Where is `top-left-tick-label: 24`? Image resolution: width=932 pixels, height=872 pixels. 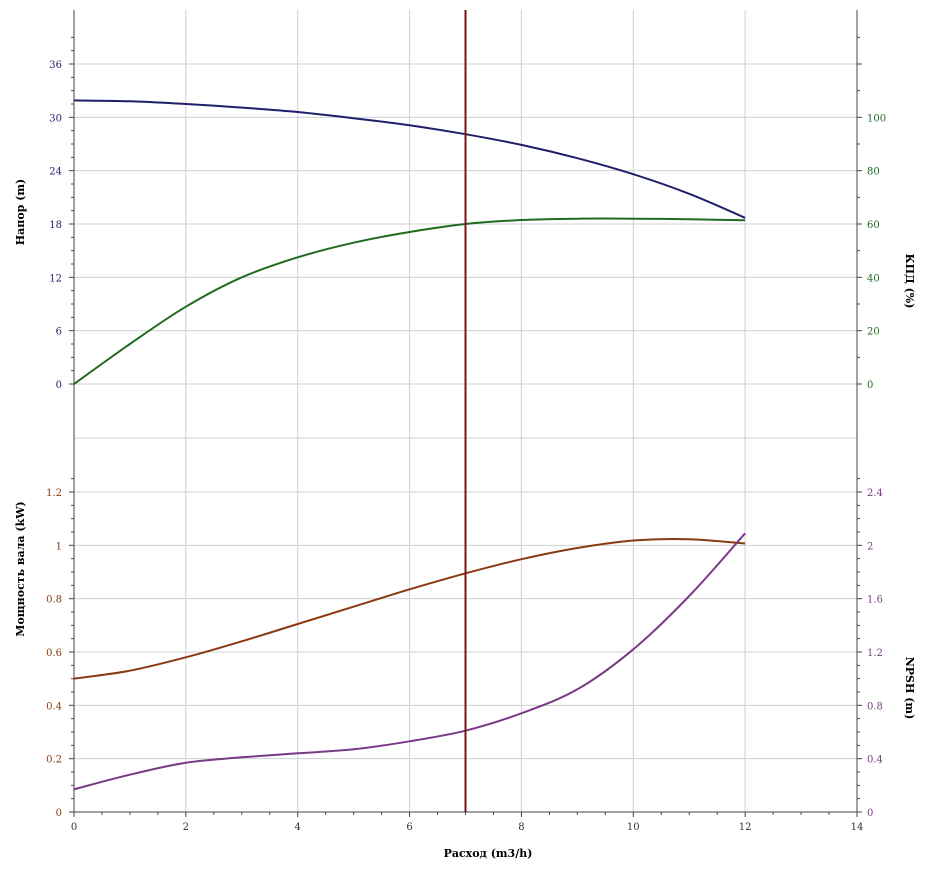
top-left-tick-label: 24 is located at coordinates (55, 172).